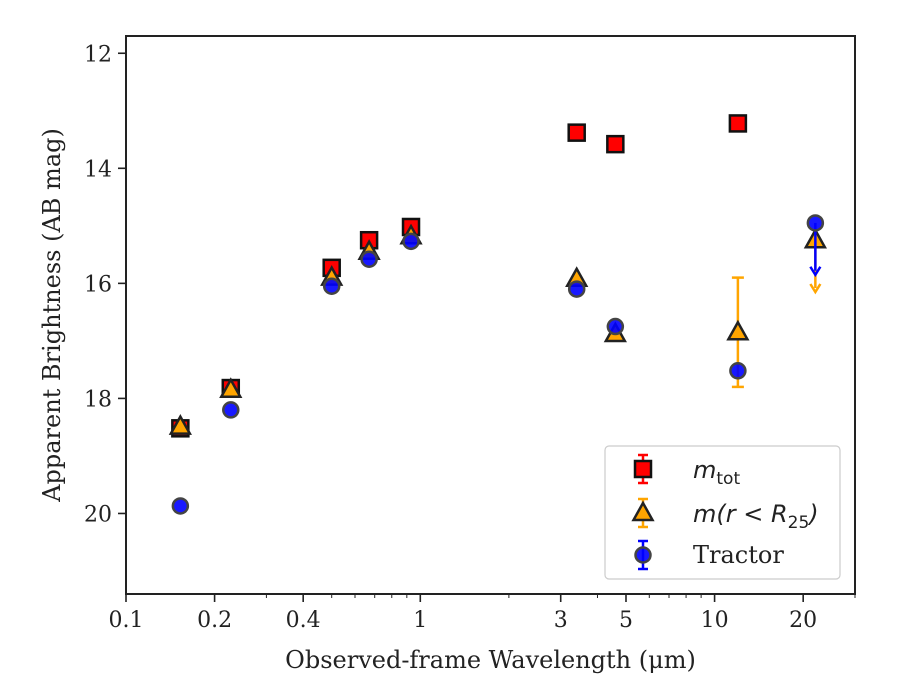 Image resolution: width=900 pixels, height=700 pixels. What do you see at coordinates (715, 620) in the screenshot?
I see `x-tick-label: 10` at bounding box center [715, 620].